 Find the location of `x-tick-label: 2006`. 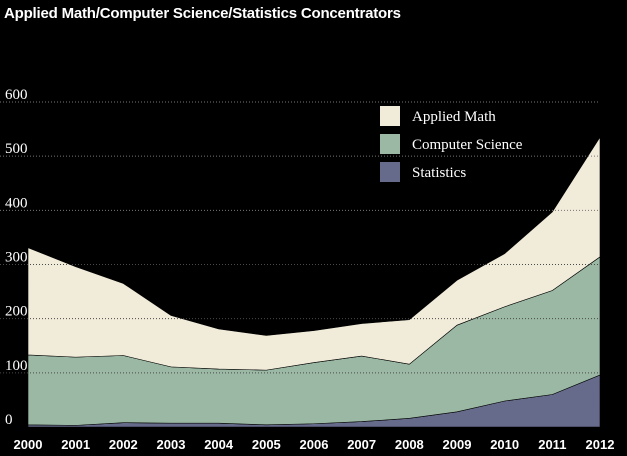

x-tick-label: 2006 is located at coordinates (314, 444).